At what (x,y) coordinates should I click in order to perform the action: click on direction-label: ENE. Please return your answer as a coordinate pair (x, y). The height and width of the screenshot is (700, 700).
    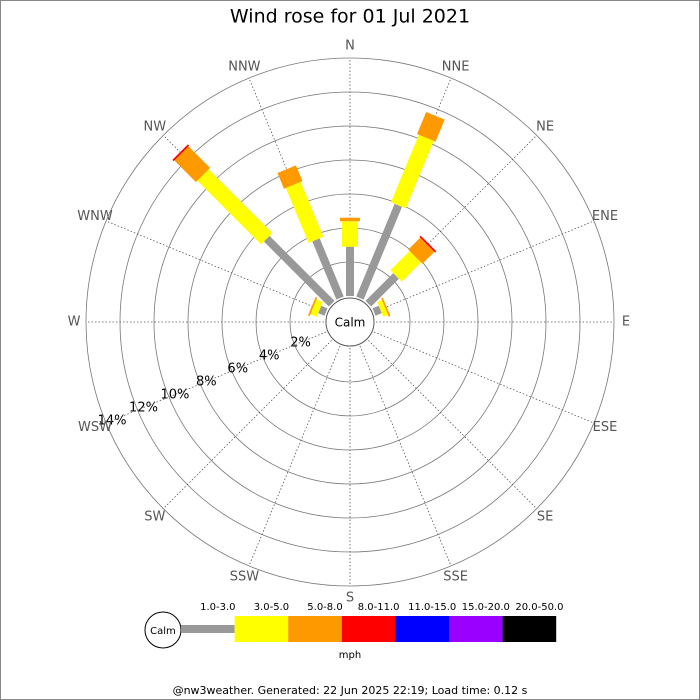
    Looking at the image, I should click on (605, 216).